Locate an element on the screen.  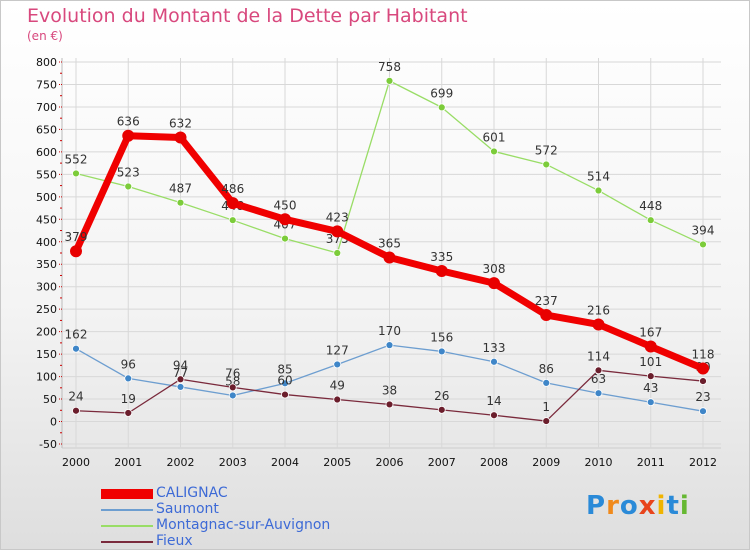
data-label: 26 is located at coordinates (441, 396).